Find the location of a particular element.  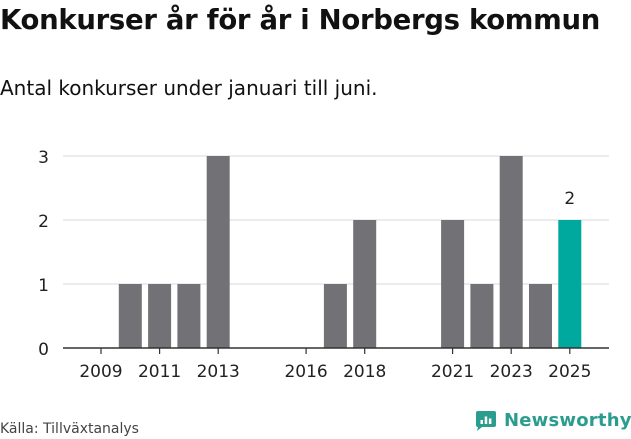

y-tick-label: 3 is located at coordinates (43, 158).